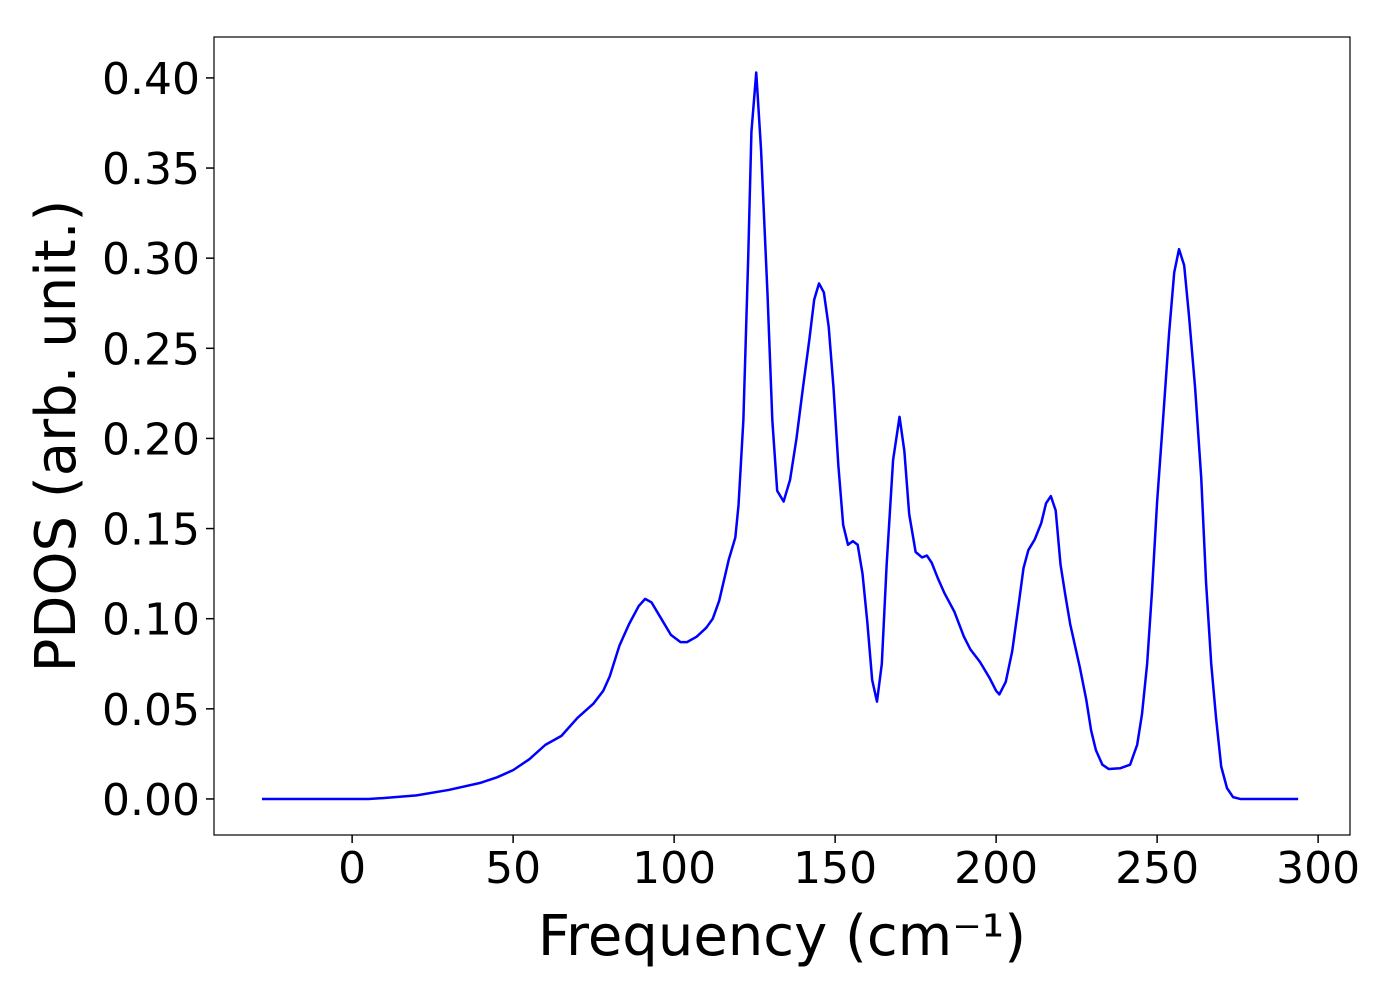 The image size is (1400, 1000). Describe the element at coordinates (782, 936) in the screenshot. I see `x-axis-label: Frequency (cm⁻¹)` at that location.